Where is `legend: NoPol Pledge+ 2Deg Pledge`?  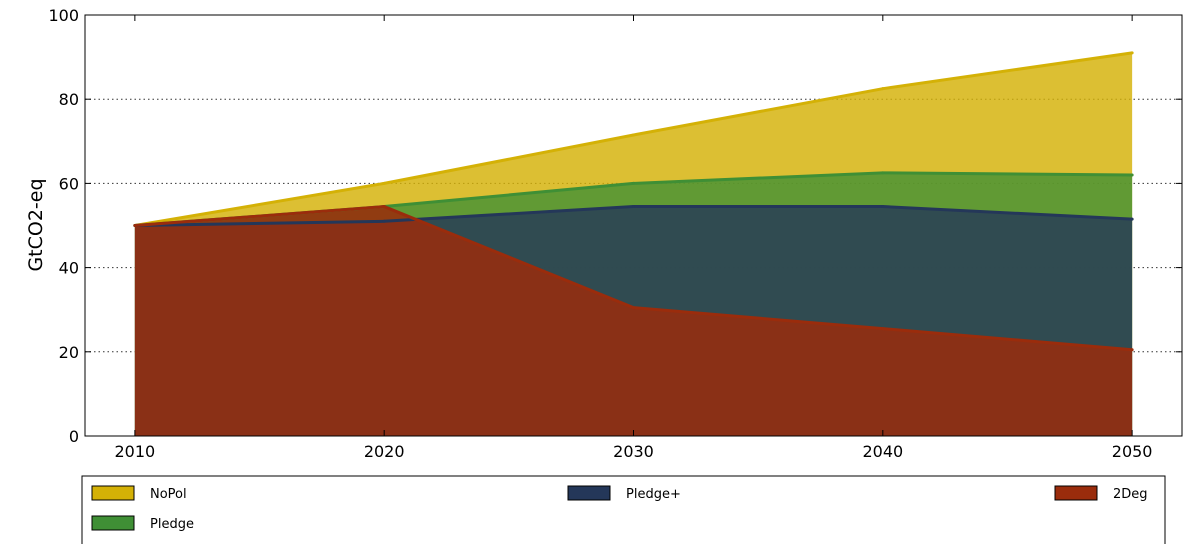
legend: NoPol Pledge+ 2Deg Pledge is located at coordinates (623, 509).